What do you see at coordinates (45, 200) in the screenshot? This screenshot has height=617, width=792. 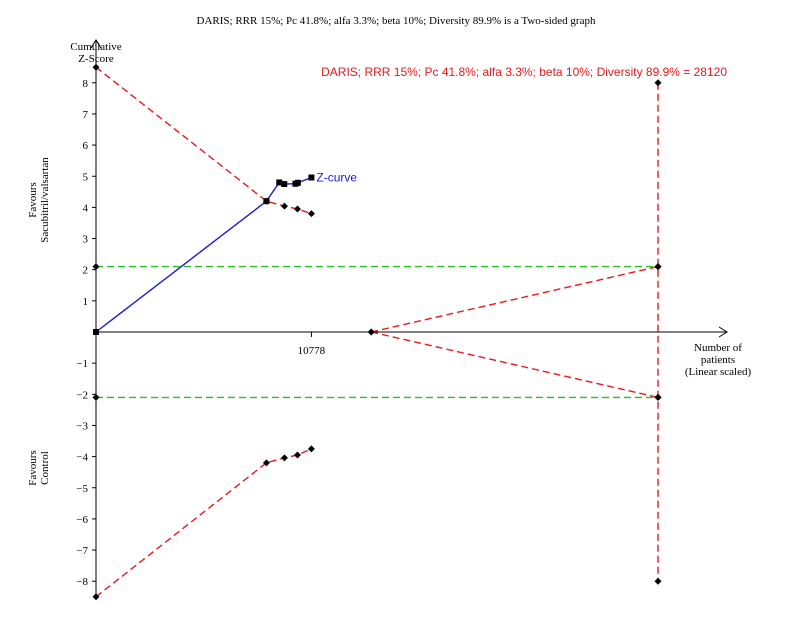 I see `favours-top-label-line-2: Sacubitril/valsartan` at bounding box center [45, 200].